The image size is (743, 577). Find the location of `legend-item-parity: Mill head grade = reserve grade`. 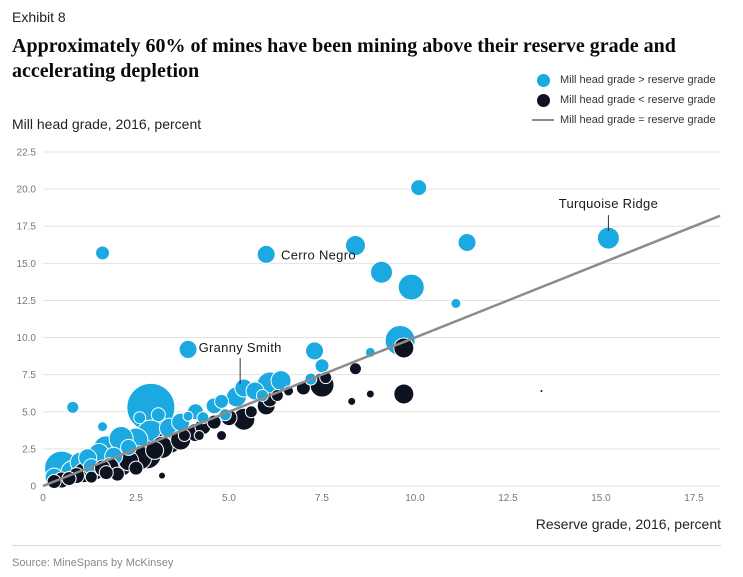

legend-item-parity: Mill head grade = reserve grade is located at coordinates (624, 120).